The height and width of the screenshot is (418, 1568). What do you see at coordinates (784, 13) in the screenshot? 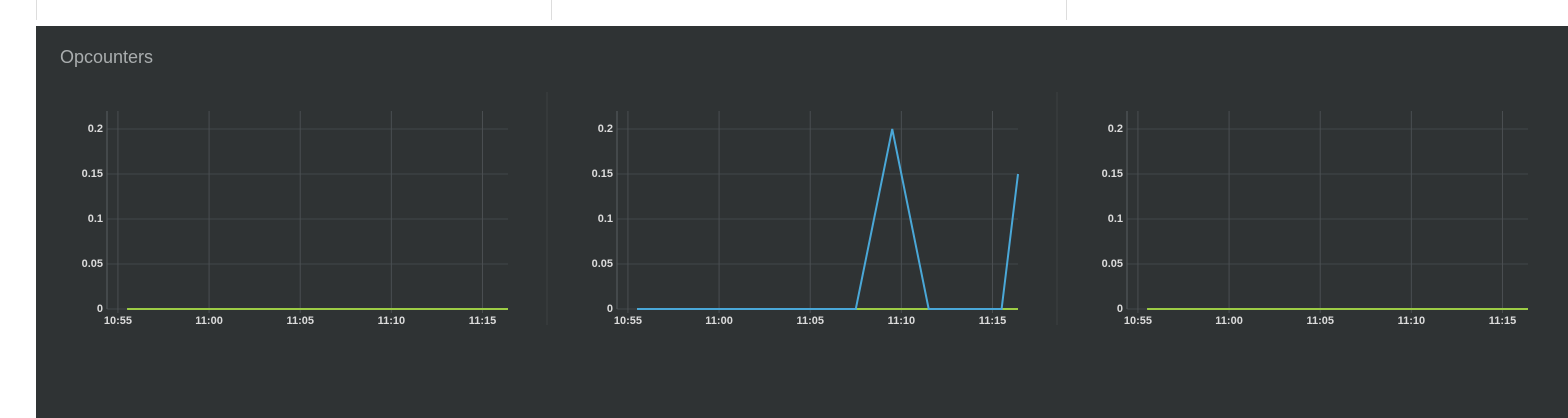
I see `top-strip` at bounding box center [784, 13].